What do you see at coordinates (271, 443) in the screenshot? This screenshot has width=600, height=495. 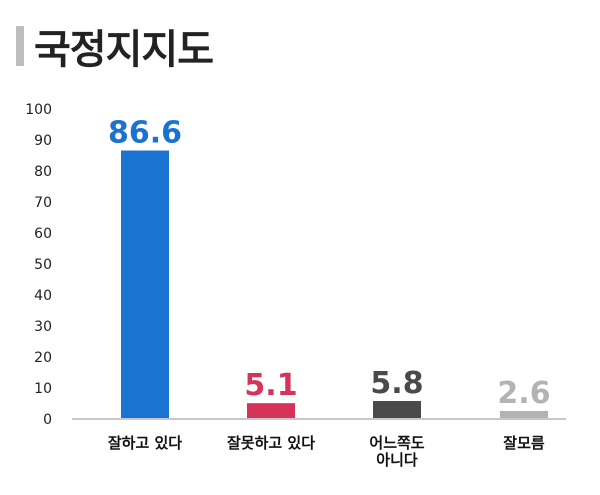 I see `x-category-label: 잘못하고 있다` at bounding box center [271, 443].